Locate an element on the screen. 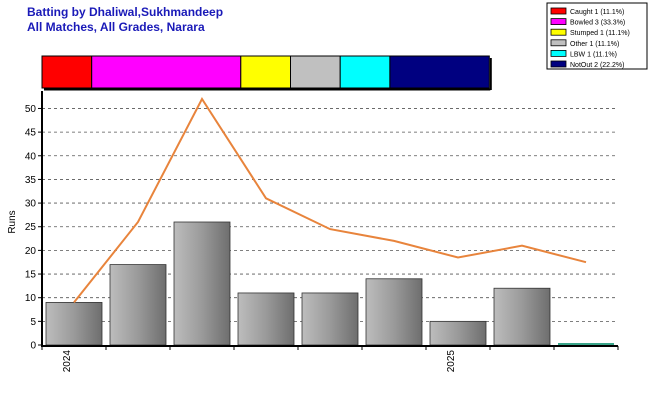  legend-label-4: LBW 1 (11.1%) is located at coordinates (593, 54).